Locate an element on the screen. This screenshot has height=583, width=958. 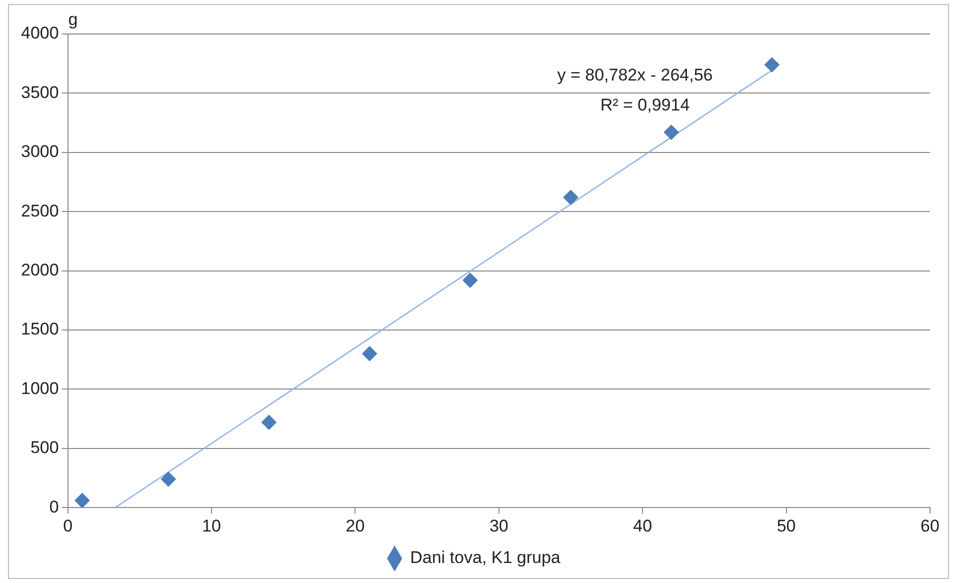
legend-label: Dani tova, K1 grupa is located at coordinates (485, 558).